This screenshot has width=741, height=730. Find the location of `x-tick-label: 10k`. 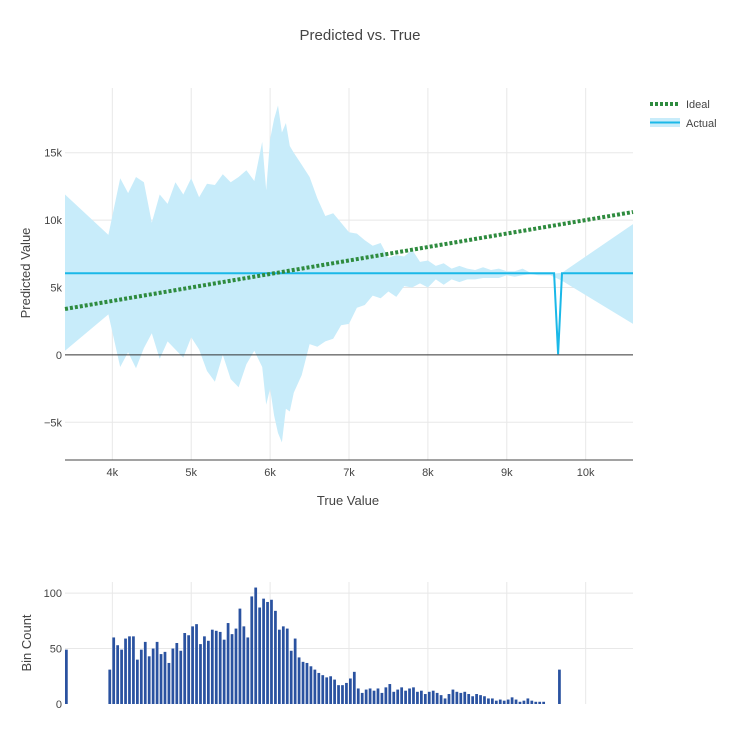

x-tick-label: 10k is located at coordinates (586, 473).